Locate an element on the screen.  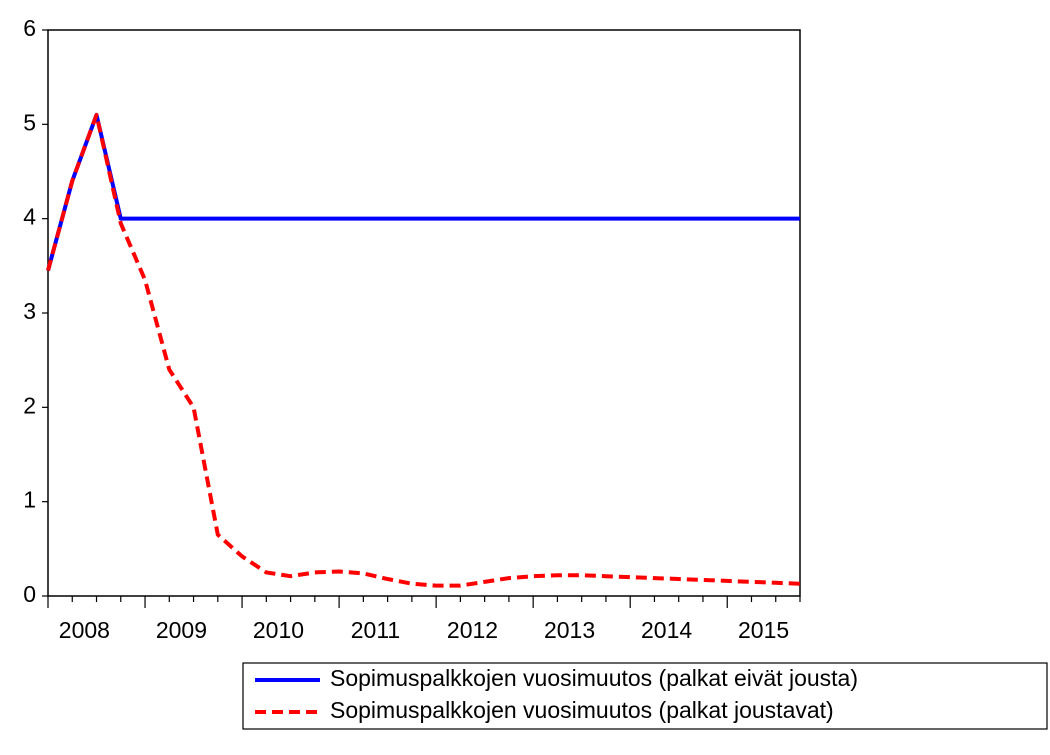
y-tick-label: 5 is located at coordinates (29, 122).